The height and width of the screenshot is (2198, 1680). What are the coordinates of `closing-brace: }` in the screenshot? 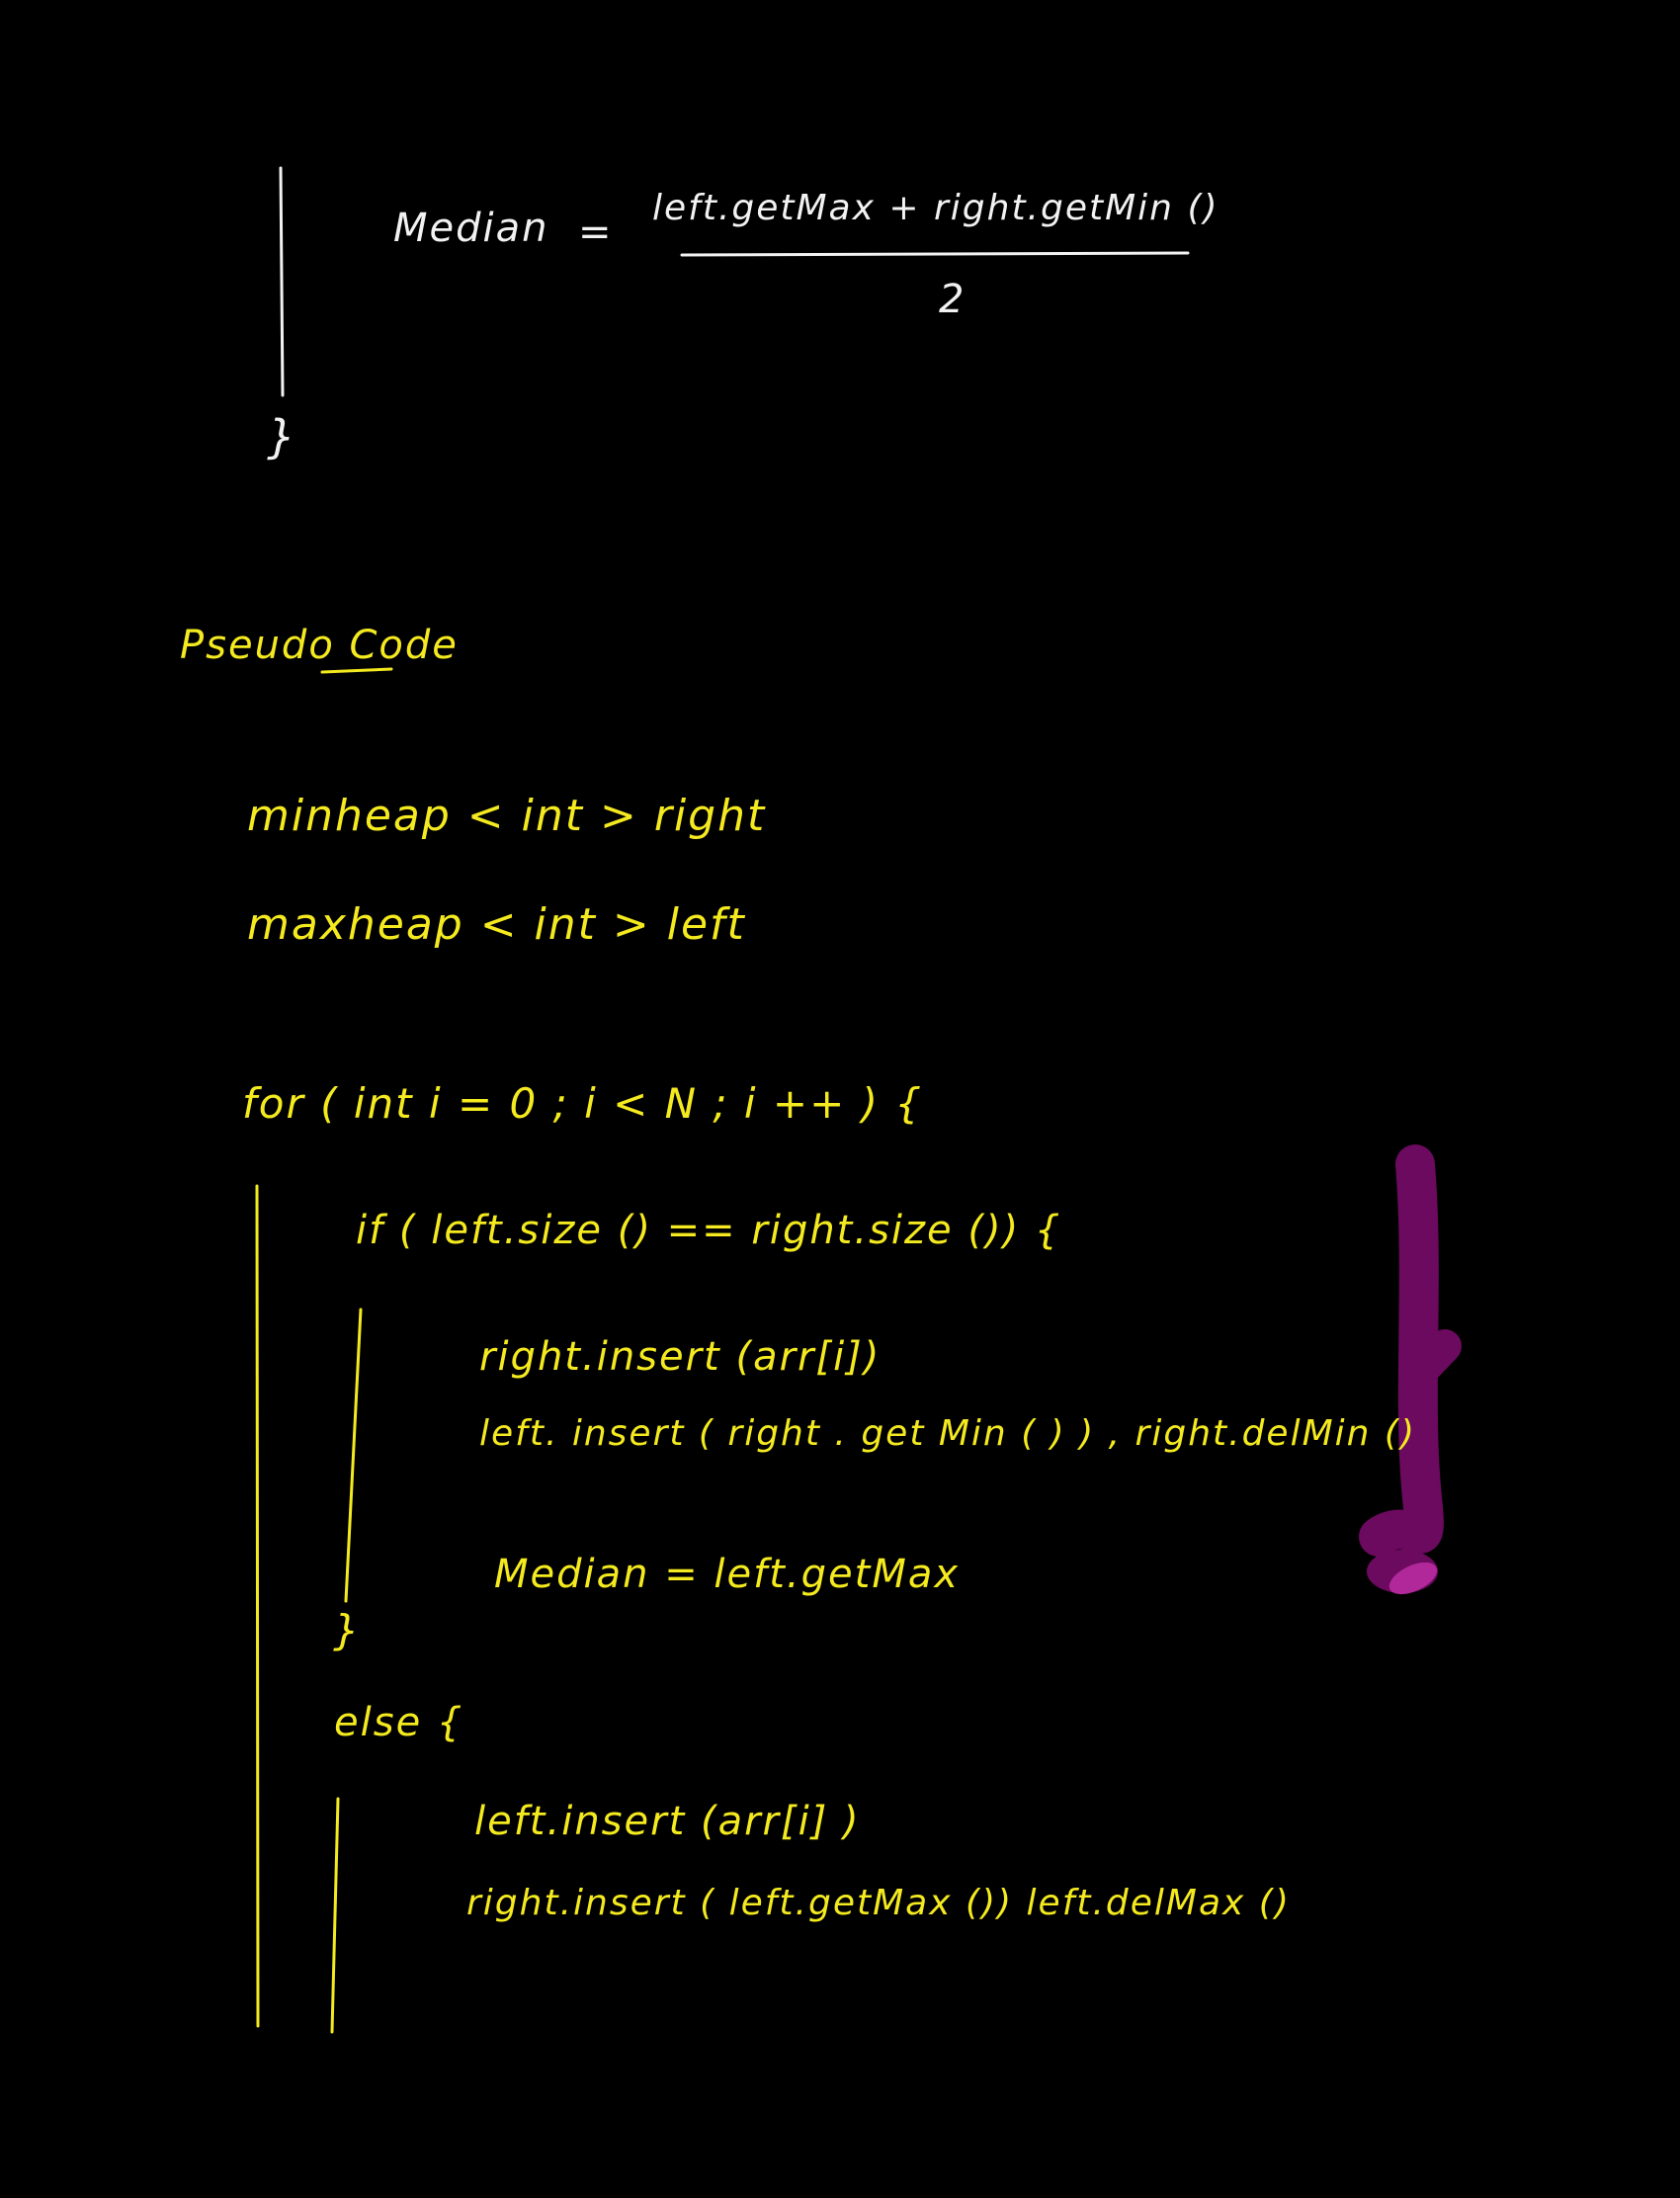 It's located at (282, 437).